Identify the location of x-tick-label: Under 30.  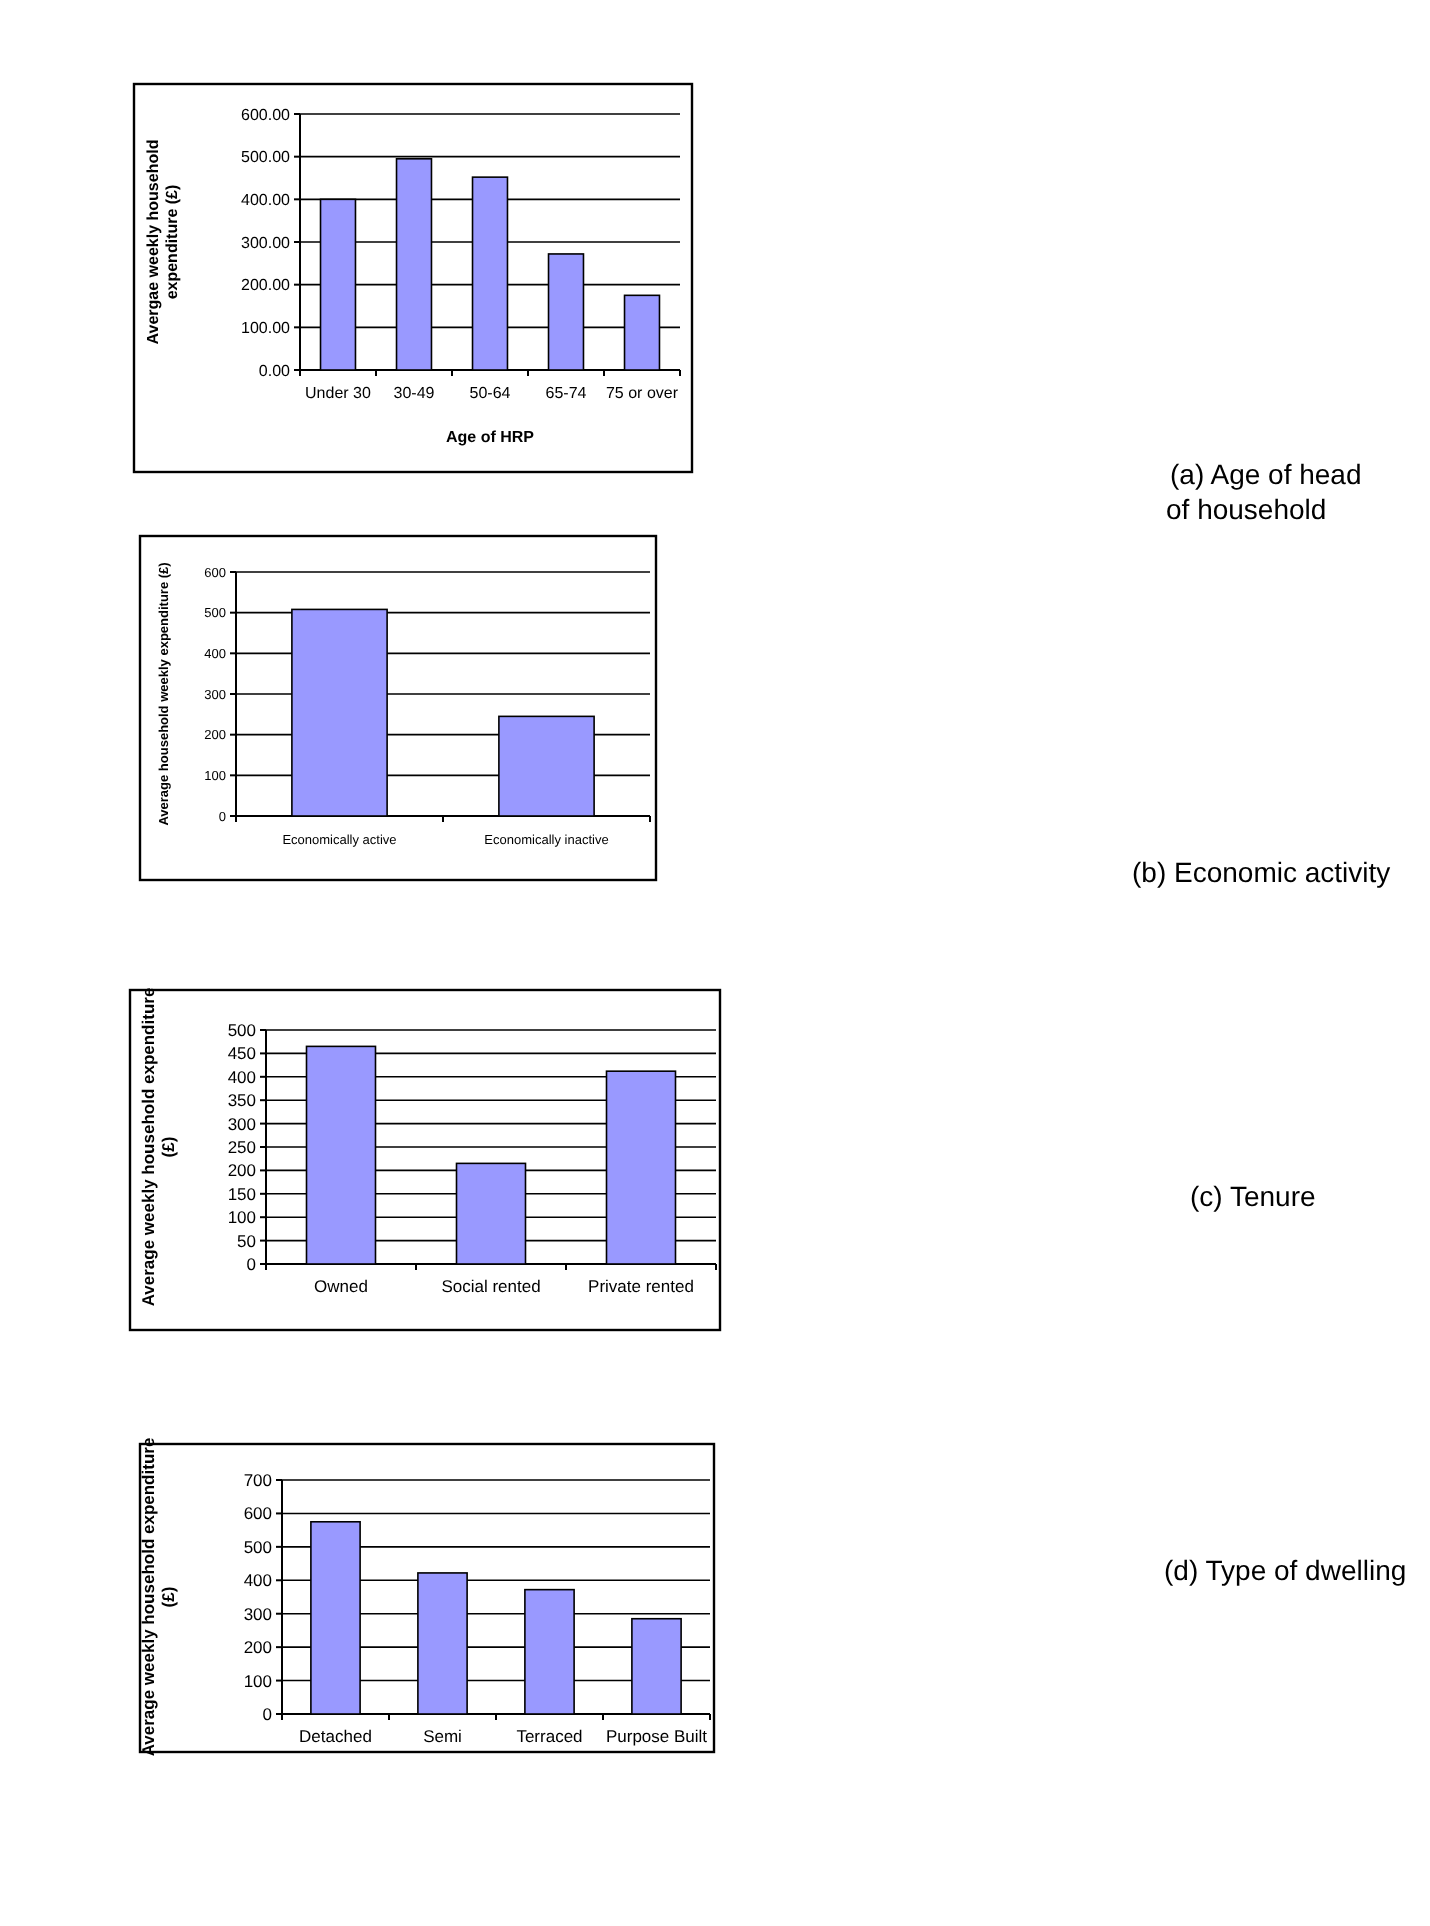
(338, 393).